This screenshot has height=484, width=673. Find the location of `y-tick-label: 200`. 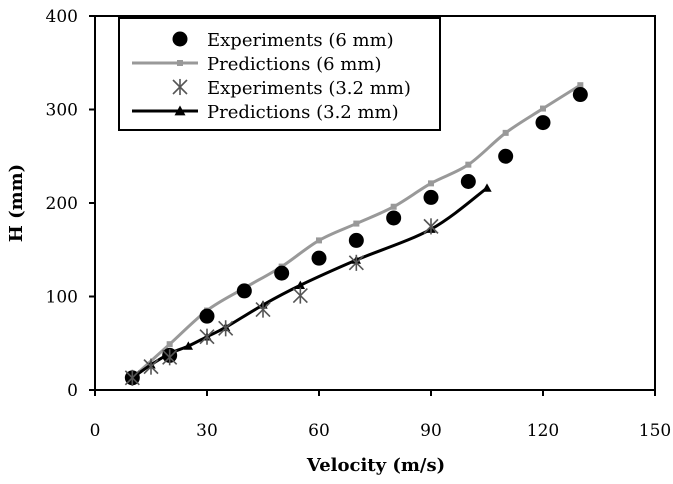

y-tick-label: 200 is located at coordinates (62, 204).